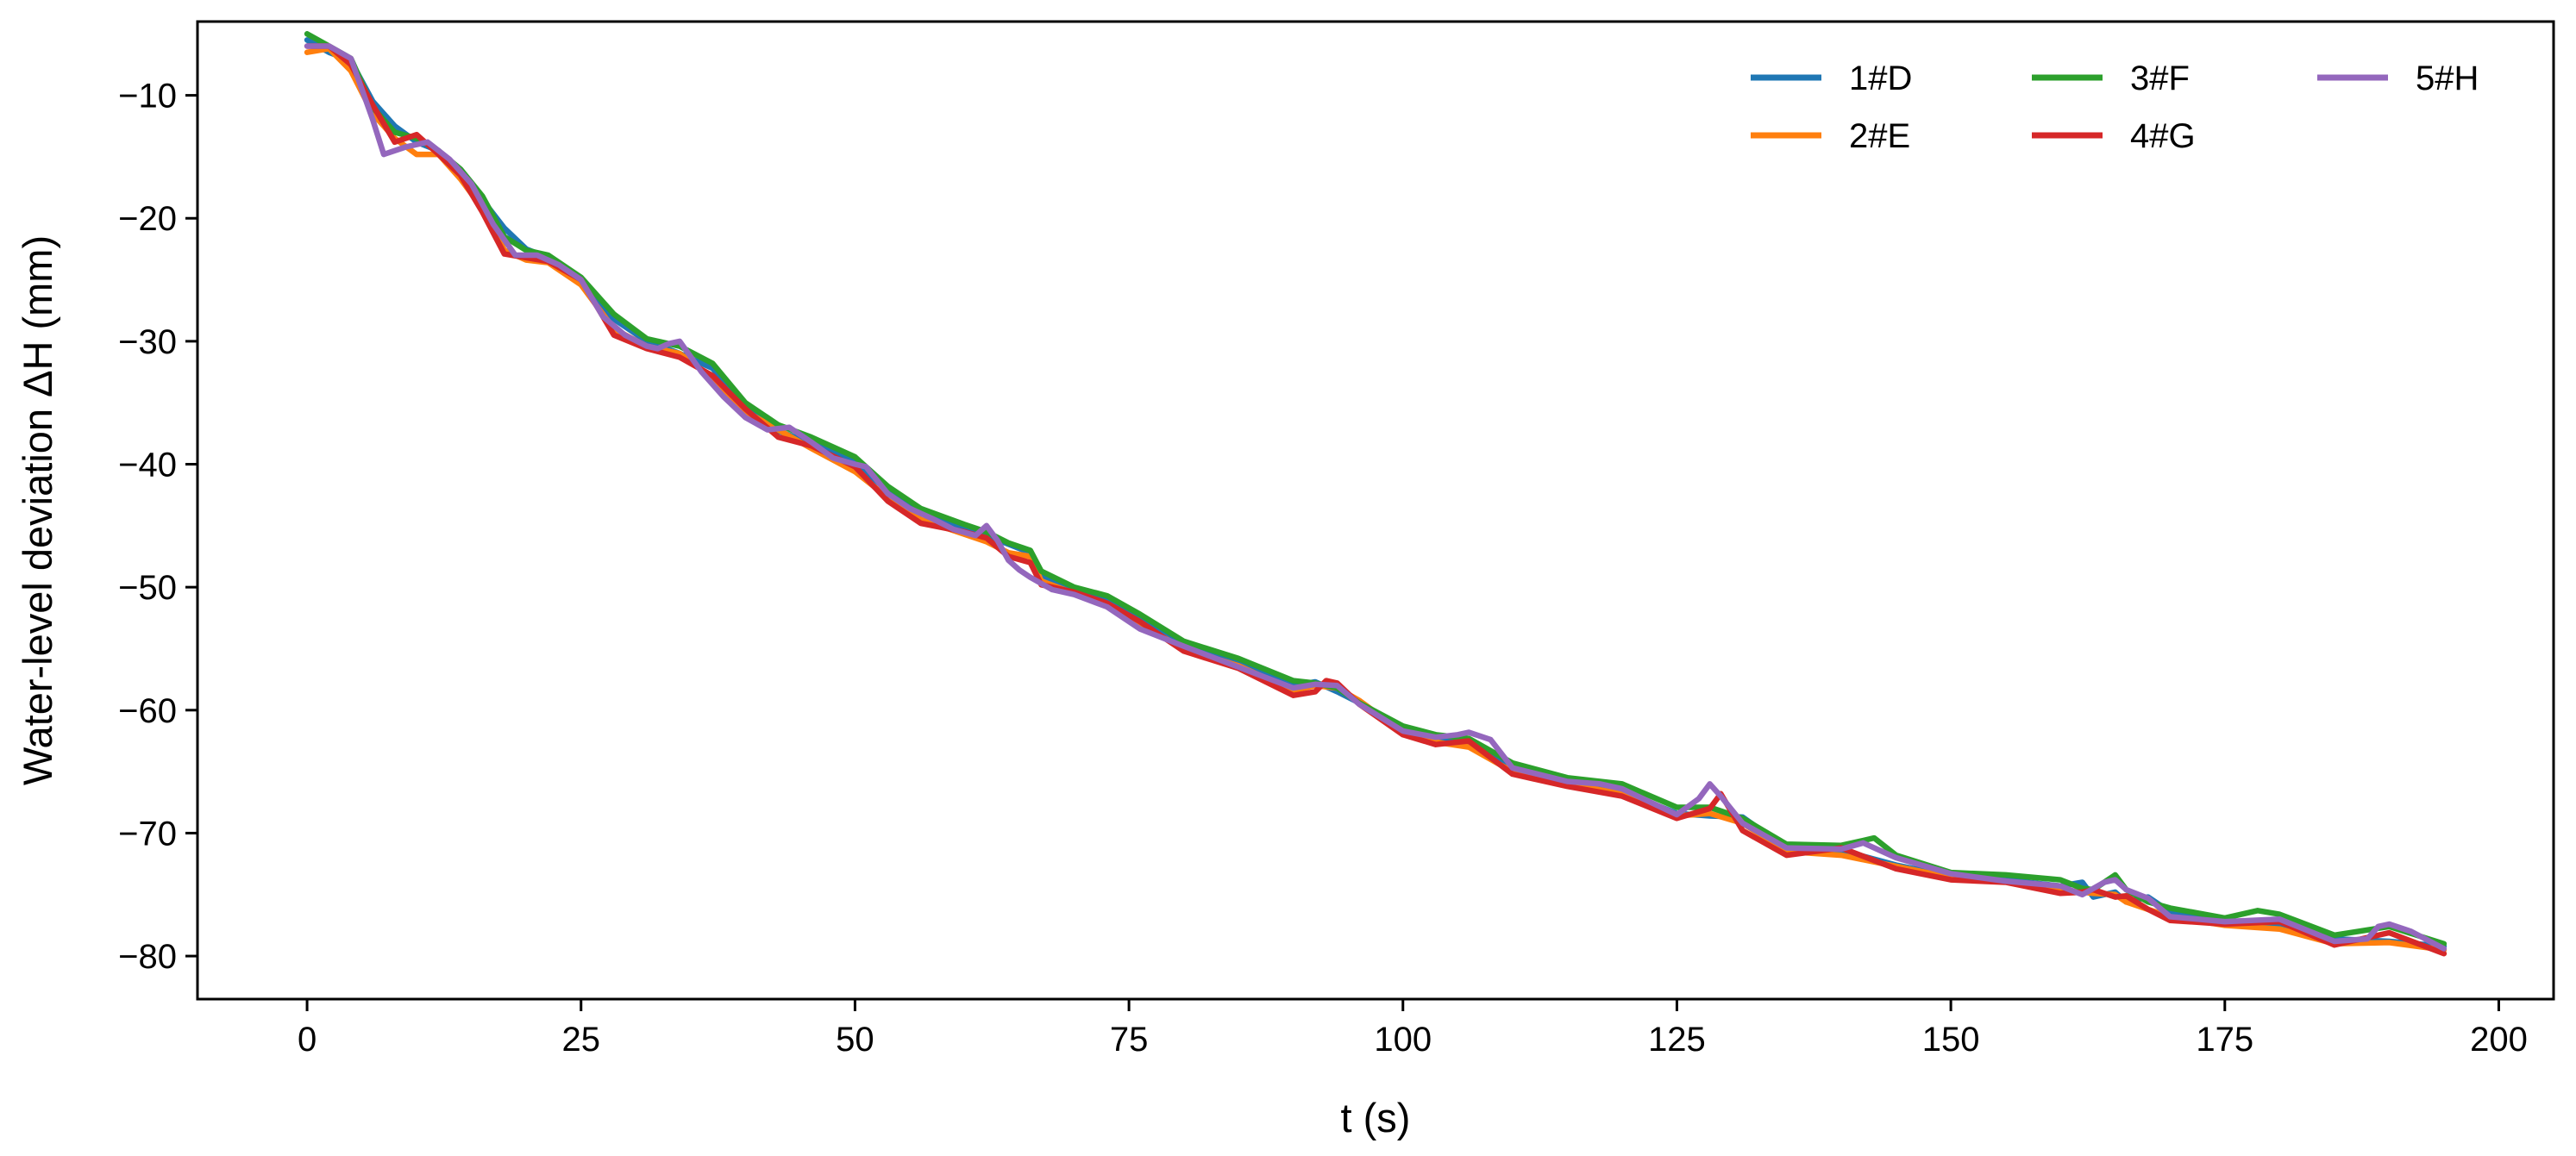  What do you see at coordinates (1677, 1040) in the screenshot?
I see `x-tick-label: 125` at bounding box center [1677, 1040].